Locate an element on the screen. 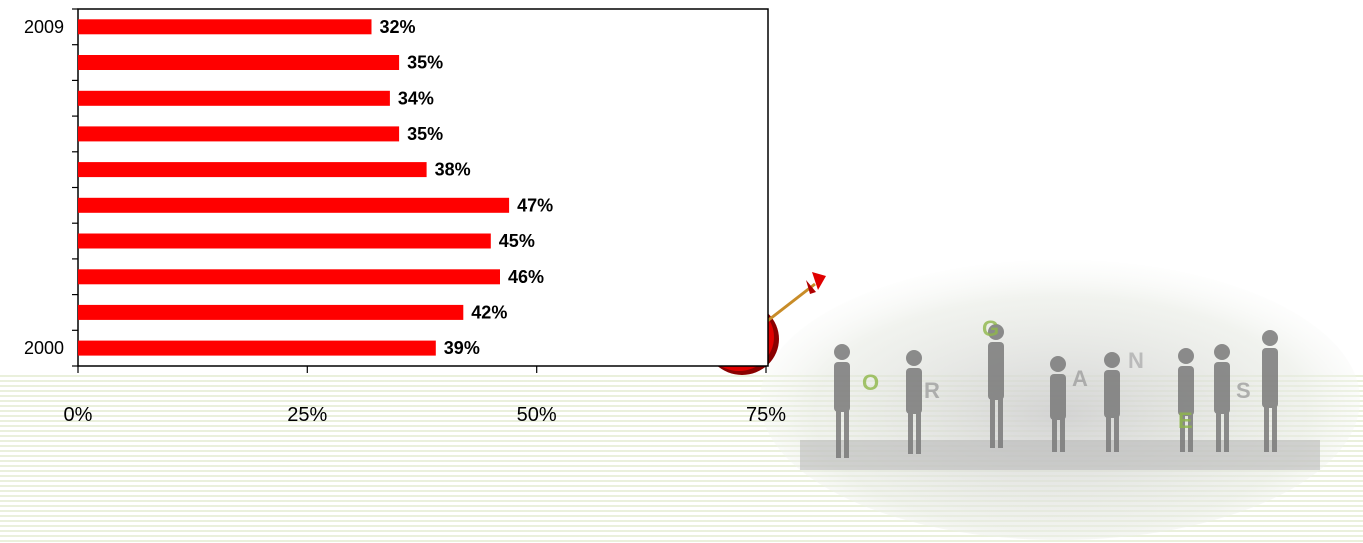  svg-text: O is located at coordinates (870, 382).